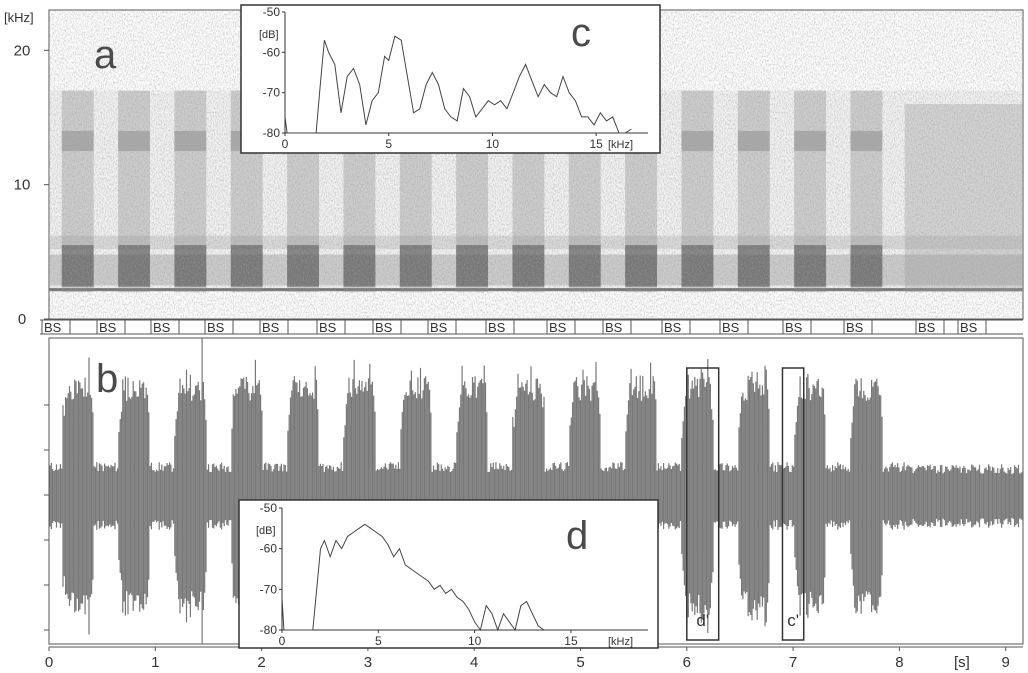 The image size is (1028, 673). I want to click on inset-c-plot: -50 -60 -70 -80 [dB] 0 5 10 15 [kHz], so click(453, 78).